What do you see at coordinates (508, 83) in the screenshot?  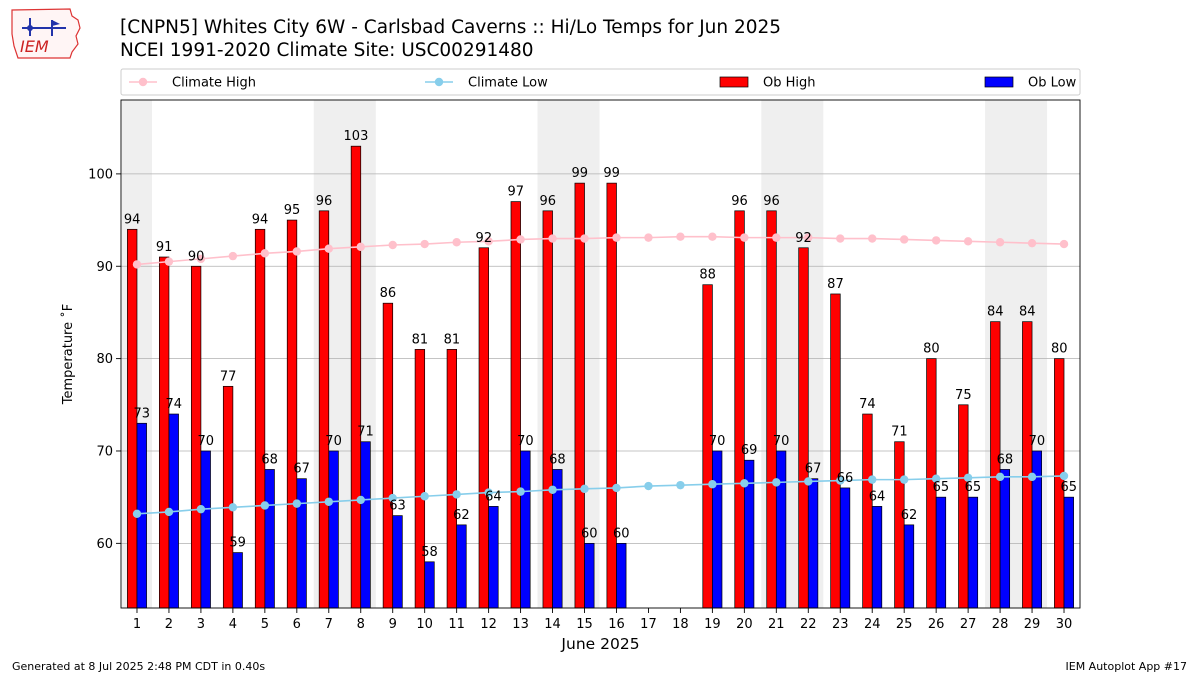 I see `legend-label: Climate Low` at bounding box center [508, 83].